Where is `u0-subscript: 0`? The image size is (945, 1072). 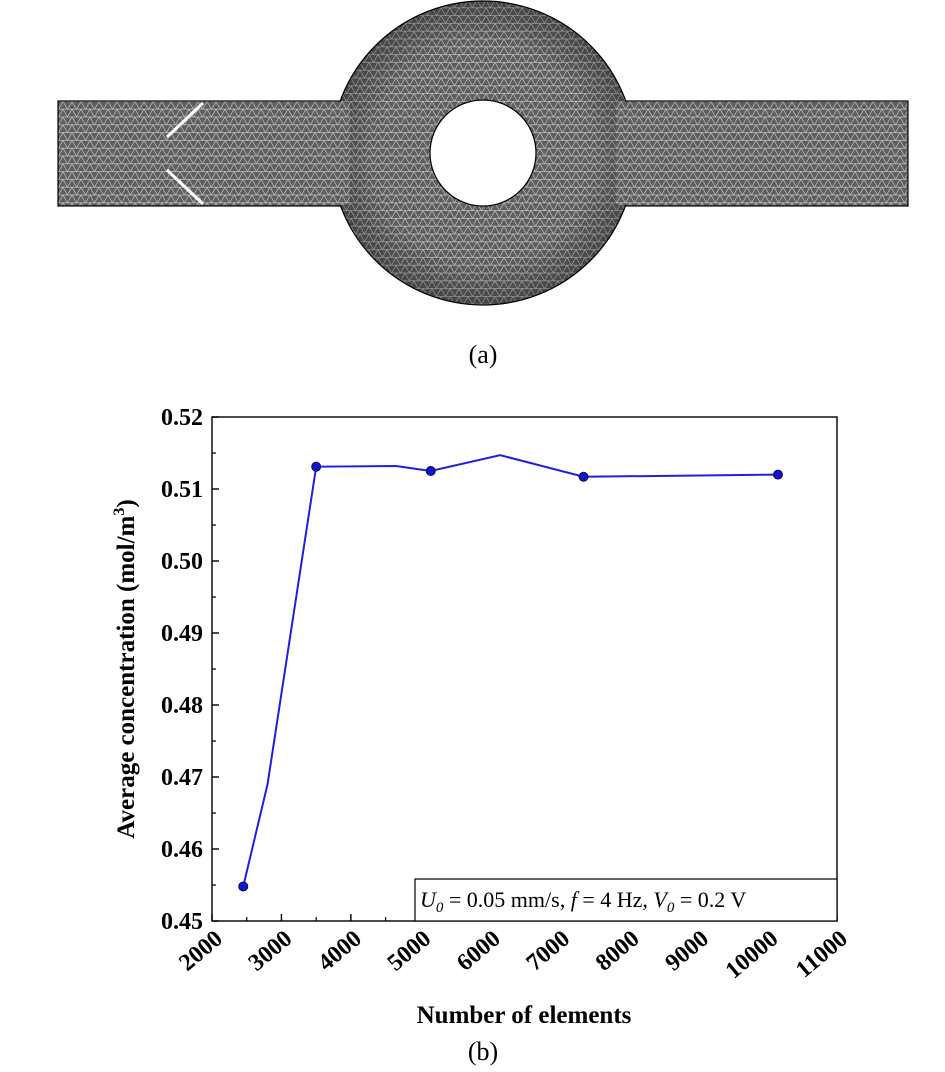
u0-subscript: 0 is located at coordinates (440, 908).